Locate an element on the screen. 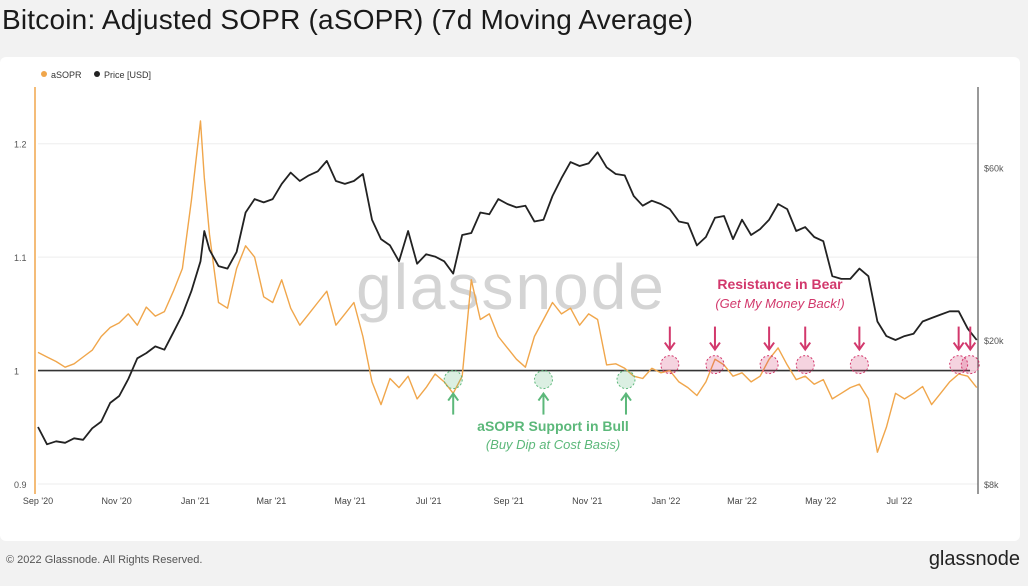 This screenshot has height=586, width=1028. support-subtitle: (Buy Dip at Cost Basis) is located at coordinates (553, 444).